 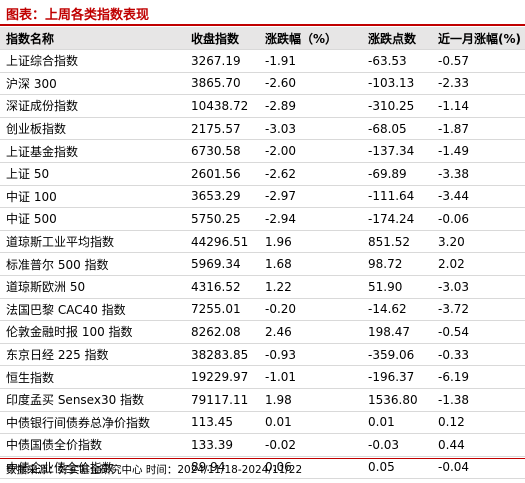 What do you see at coordinates (397, 377) in the screenshot?
I see `table-cell: -196.37` at bounding box center [397, 377].